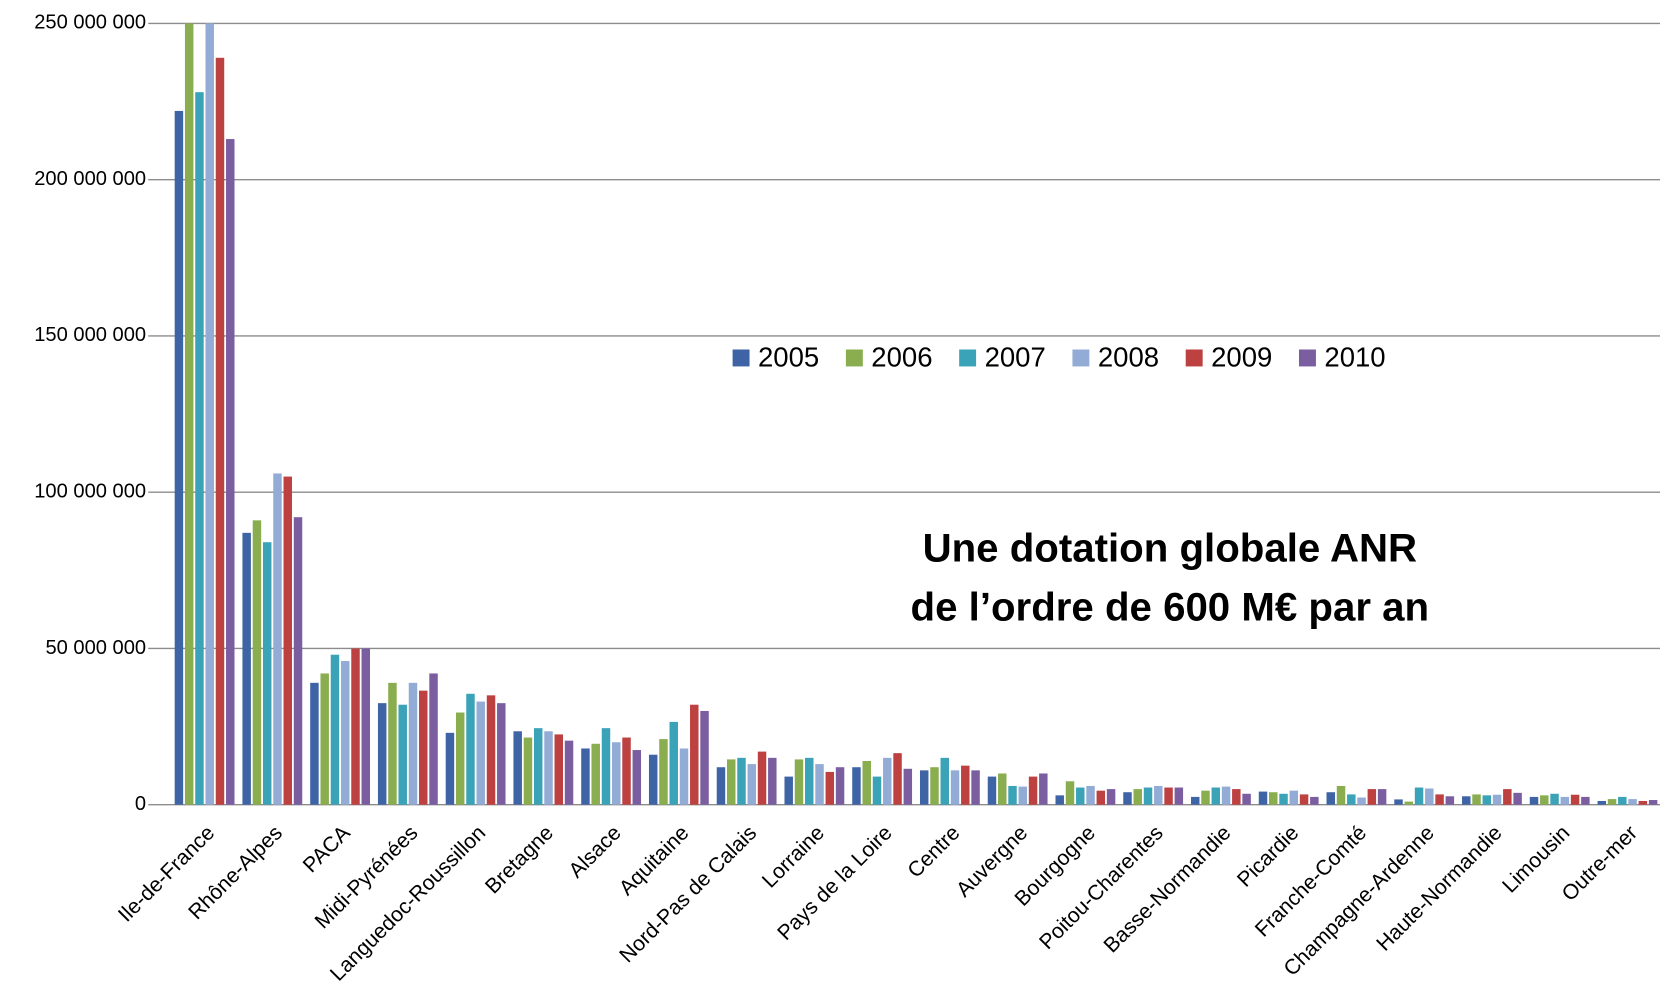 This screenshot has width=1660, height=1006. Describe the element at coordinates (1168, 889) in the screenshot. I see `x-tick-label: Basse-Normandie` at that location.